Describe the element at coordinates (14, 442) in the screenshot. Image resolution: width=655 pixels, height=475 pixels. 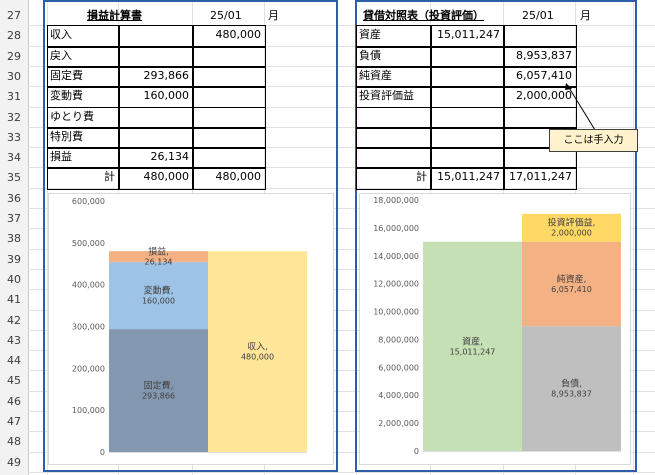
I see `row-number: 48` at that location.